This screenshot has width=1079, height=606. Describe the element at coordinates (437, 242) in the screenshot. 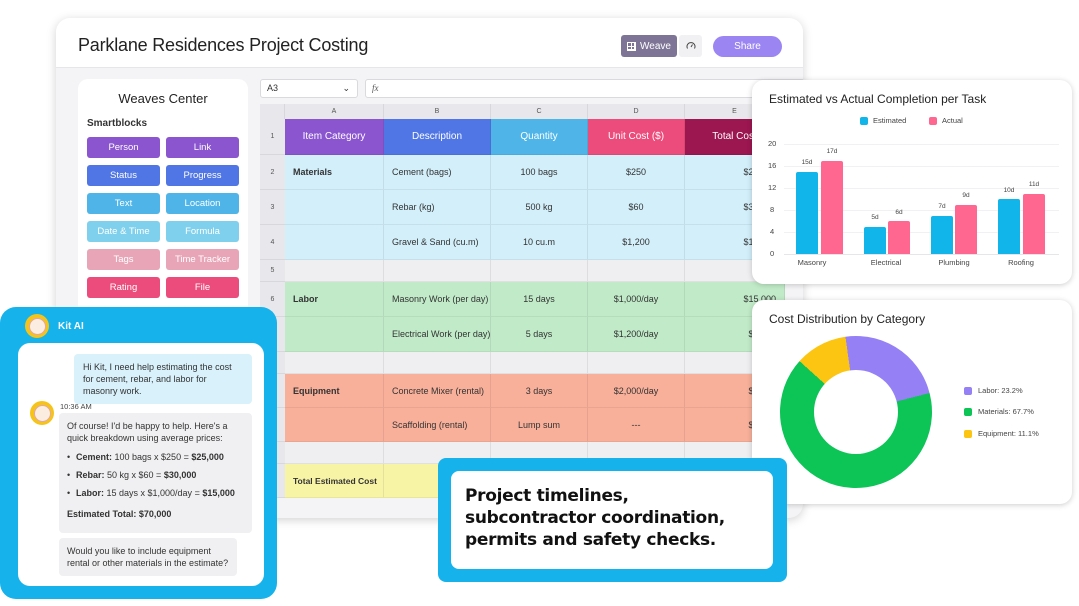

I see `table-cell: Gravel & Sand (cu.m)` at that location.